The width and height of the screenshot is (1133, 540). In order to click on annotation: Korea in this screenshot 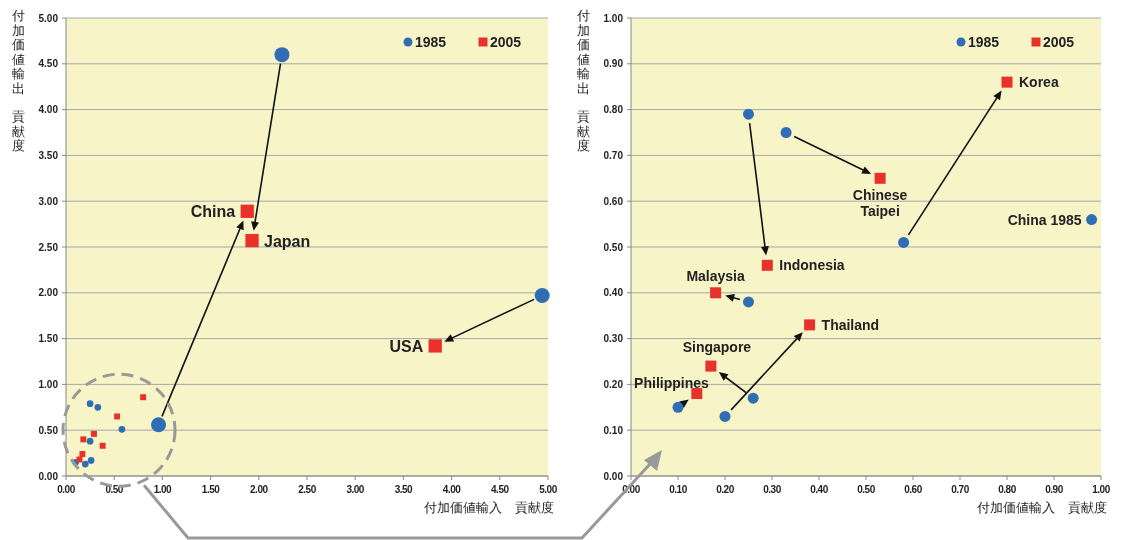, I will do `click(1039, 82)`.